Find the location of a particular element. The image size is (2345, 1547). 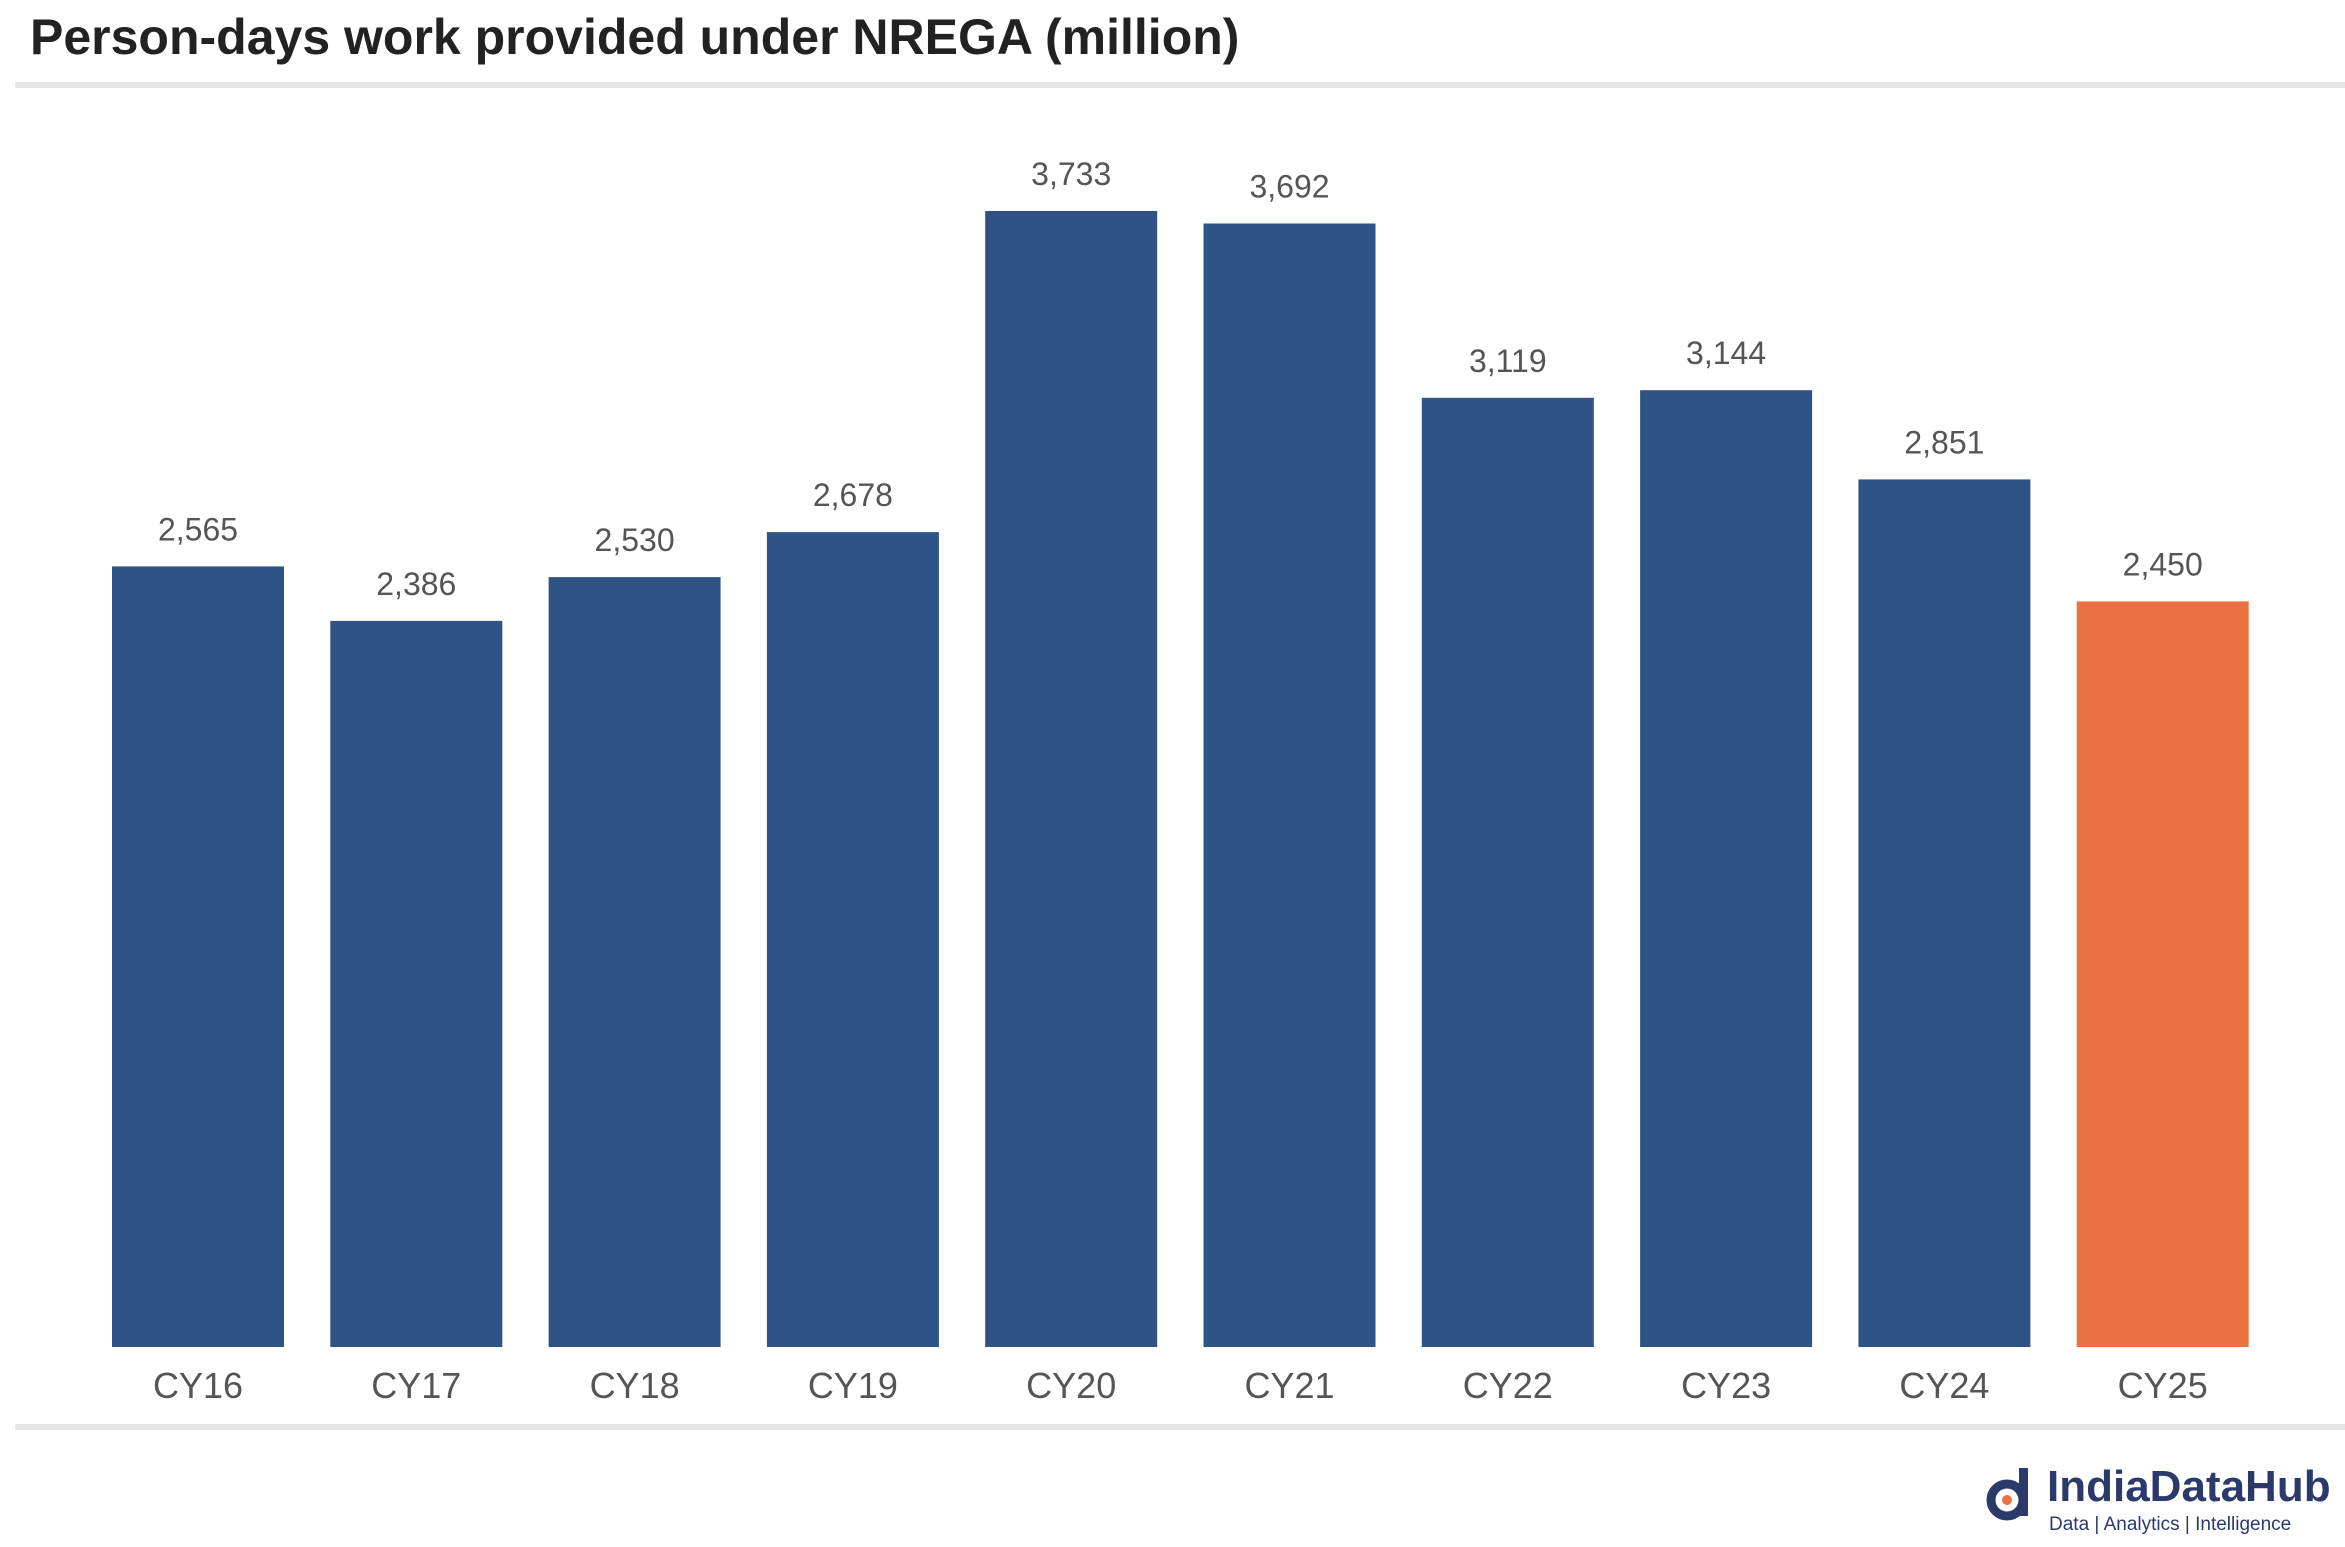

value-label-cy24: 2,851 is located at coordinates (1944, 442).